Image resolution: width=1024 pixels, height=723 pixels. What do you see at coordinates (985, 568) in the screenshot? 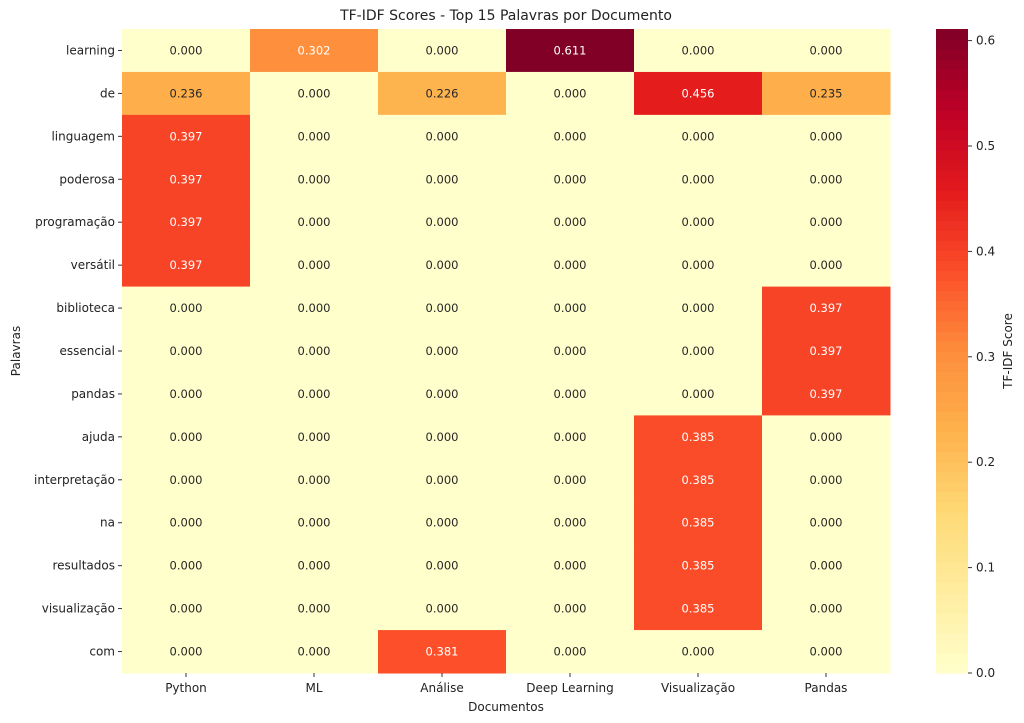
I see `colorbar-tick-label: 0.1` at bounding box center [985, 568].